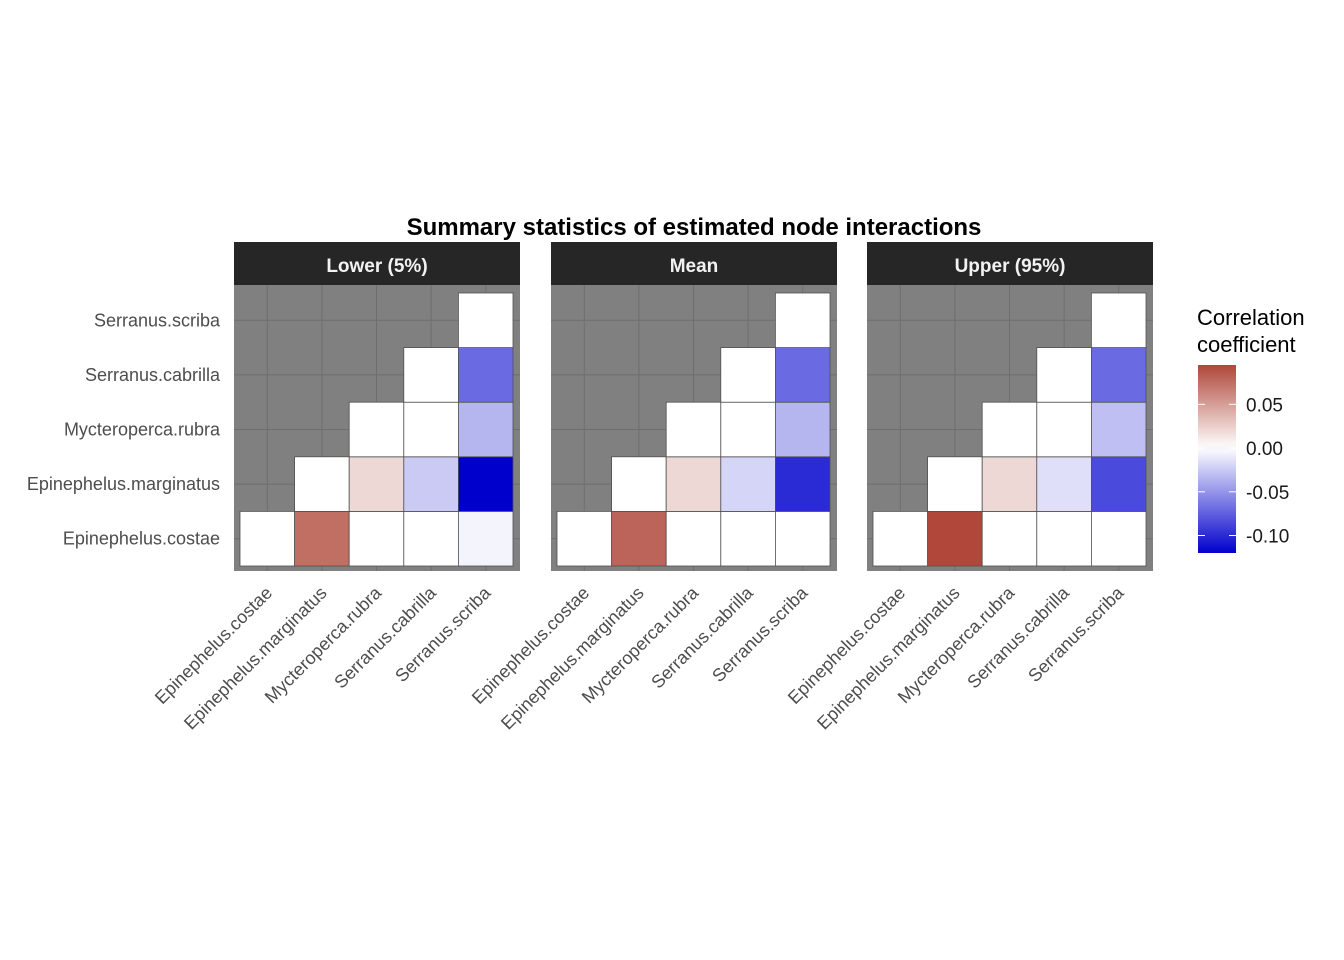 The image size is (1344, 960). I want to click on legend-label: -0.10, so click(1267, 537).